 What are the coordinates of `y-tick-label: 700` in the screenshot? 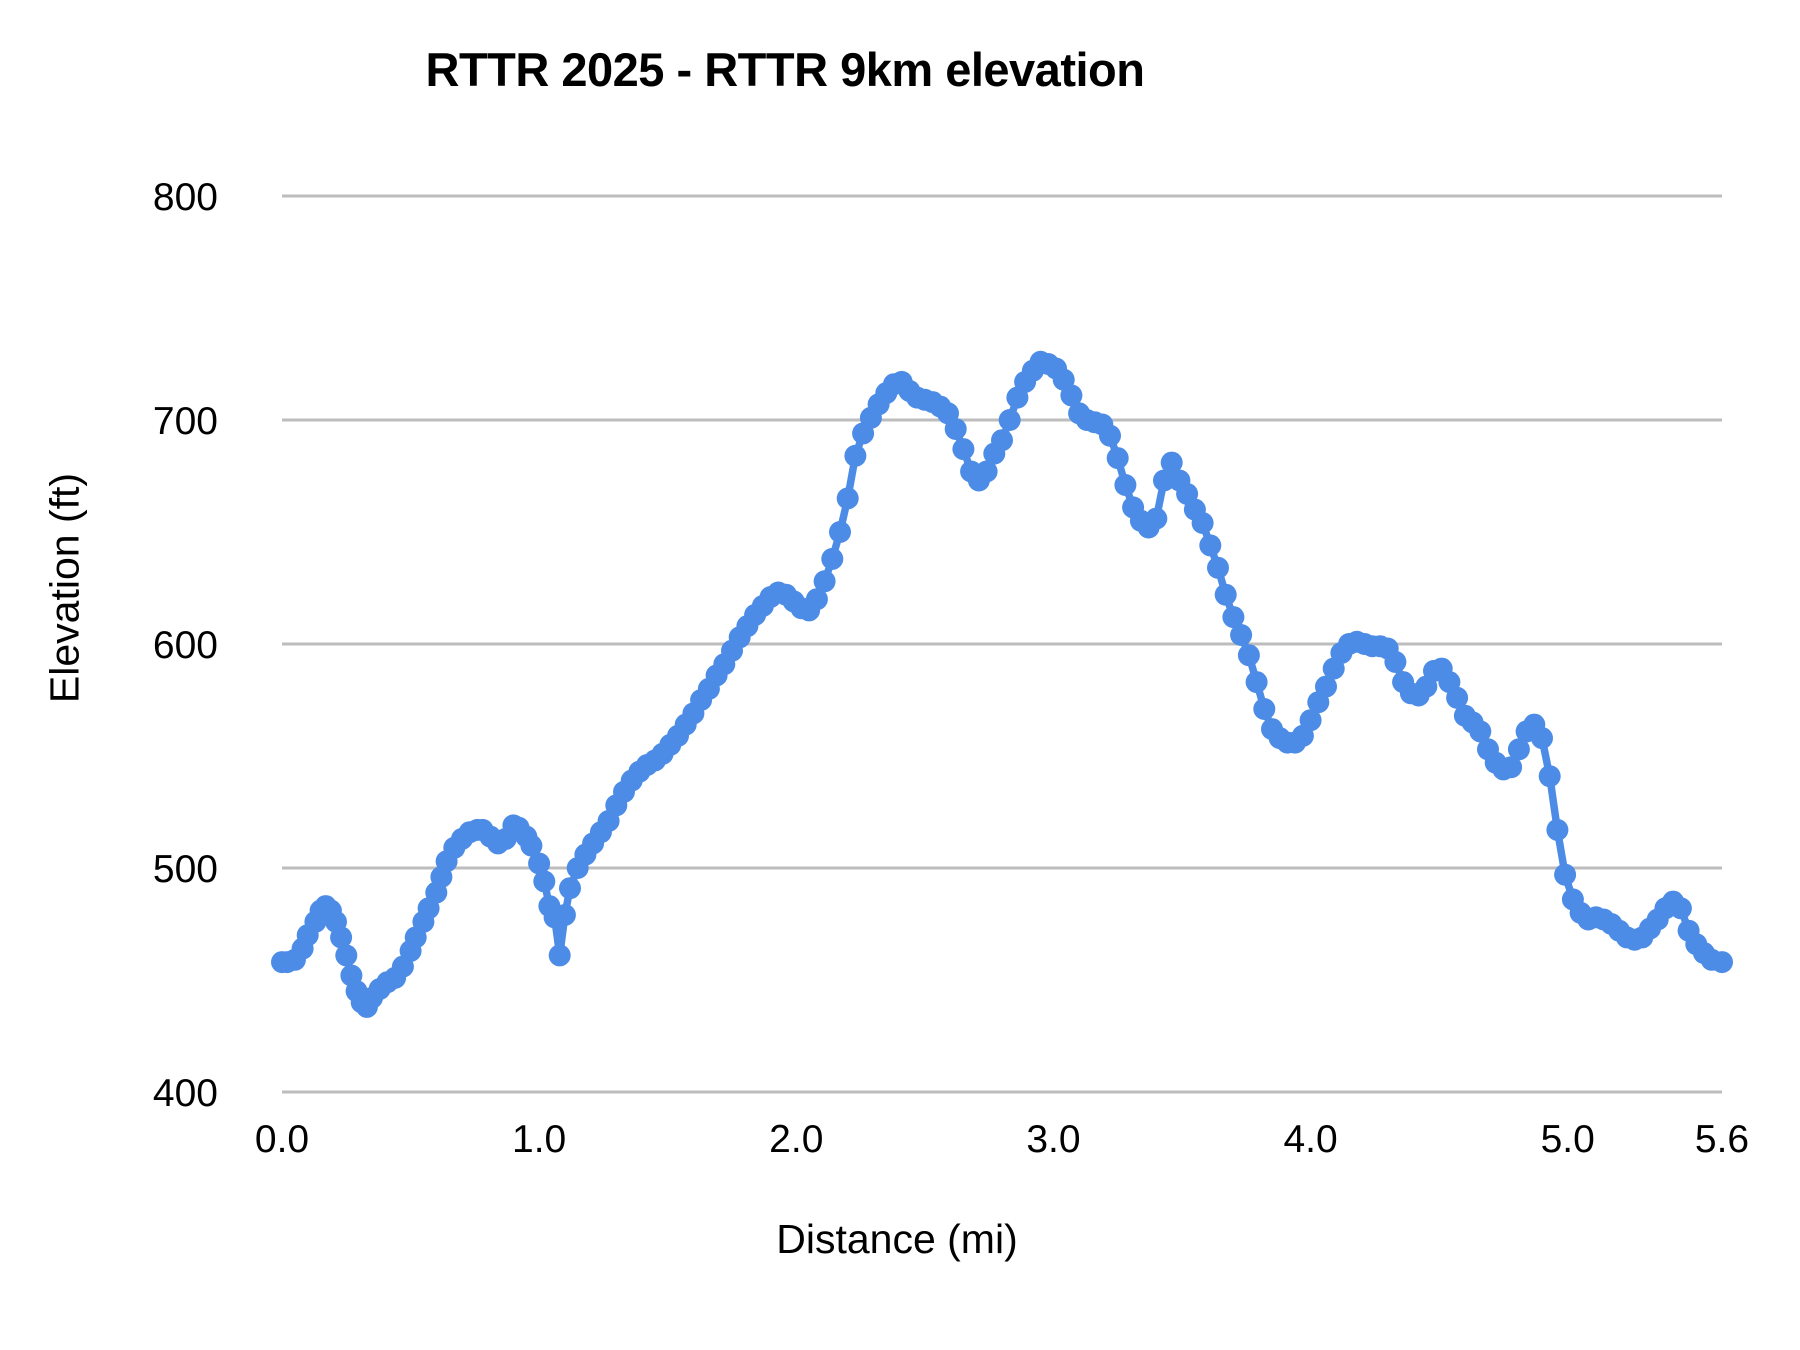 It's located at (185, 421).